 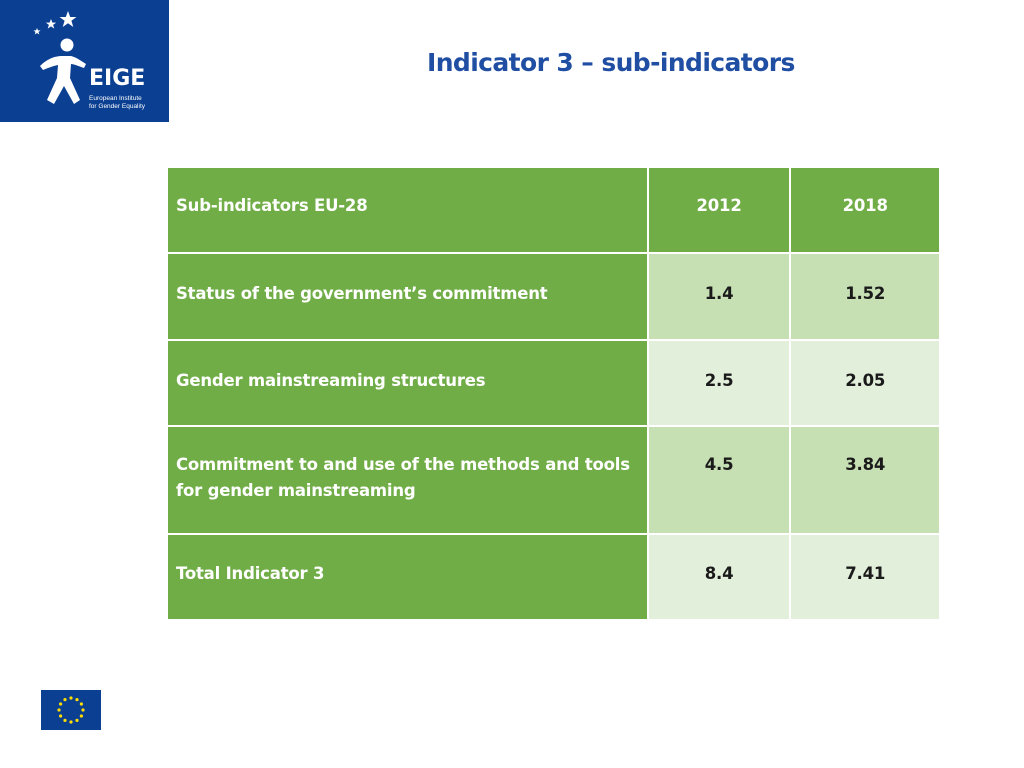 I want to click on eige-name: EIGE, so click(x=117, y=78).